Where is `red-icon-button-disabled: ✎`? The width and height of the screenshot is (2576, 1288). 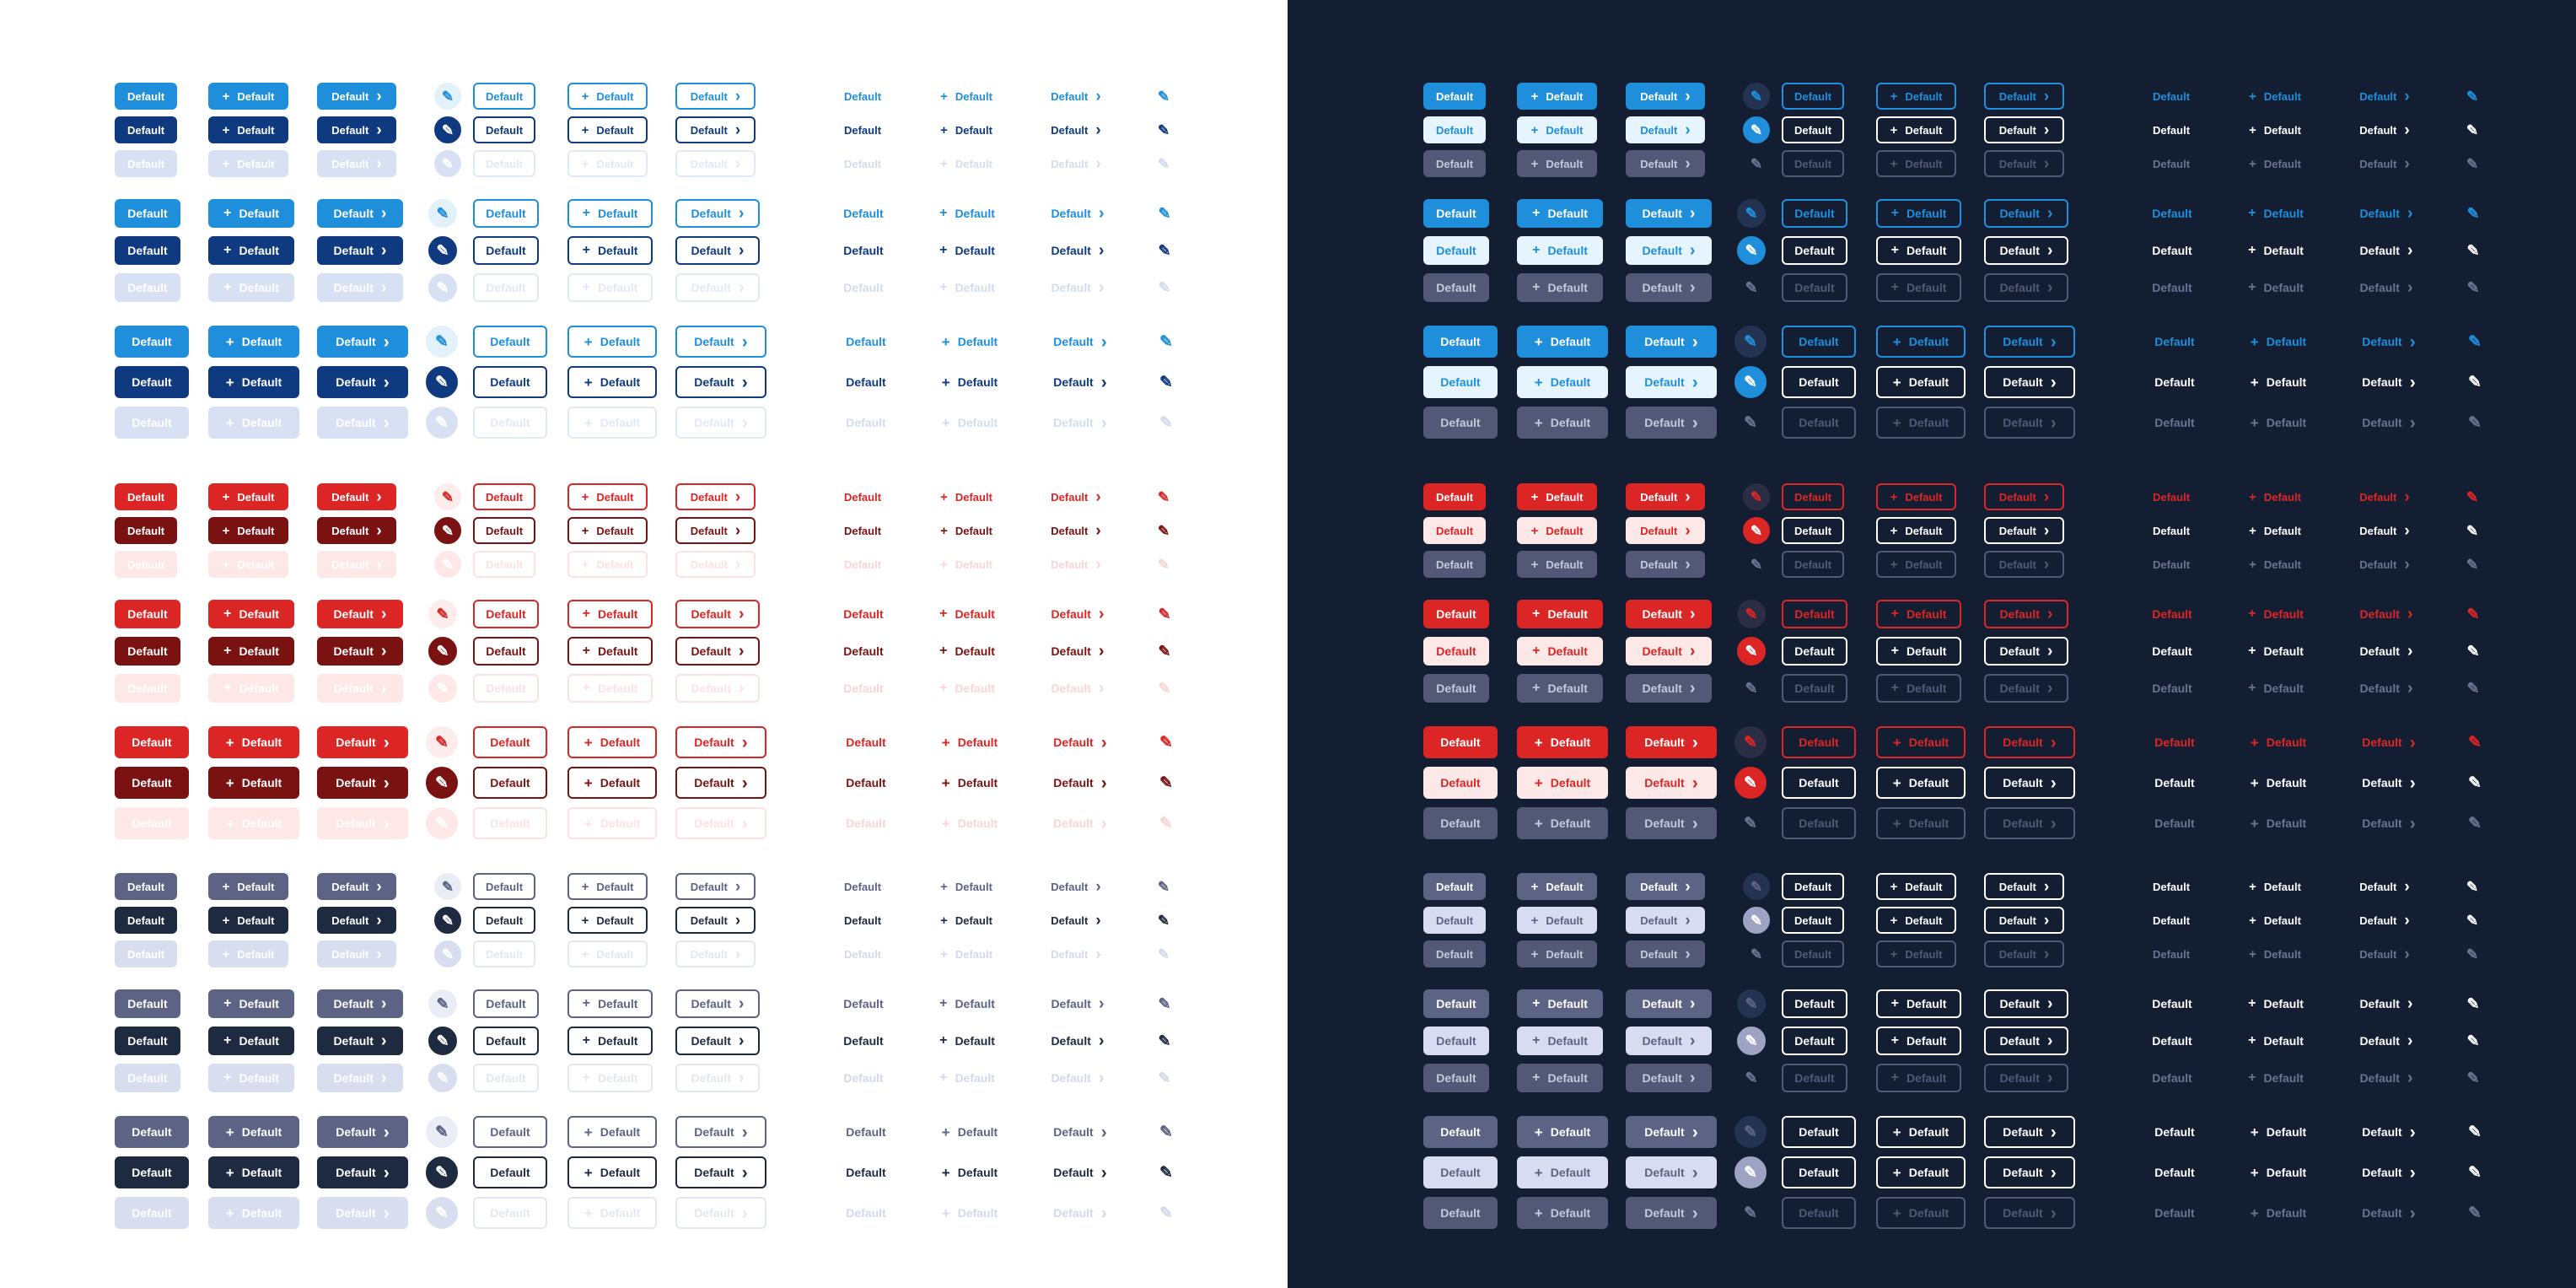
red-icon-button-disabled: ✎ is located at coordinates (442, 688).